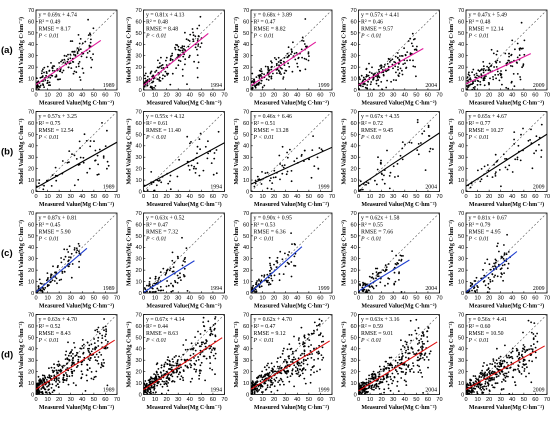 The width and height of the screenshot is (550, 427). I want to click on stat-eq: y = 0.67x + 4.35, so click(380, 117).